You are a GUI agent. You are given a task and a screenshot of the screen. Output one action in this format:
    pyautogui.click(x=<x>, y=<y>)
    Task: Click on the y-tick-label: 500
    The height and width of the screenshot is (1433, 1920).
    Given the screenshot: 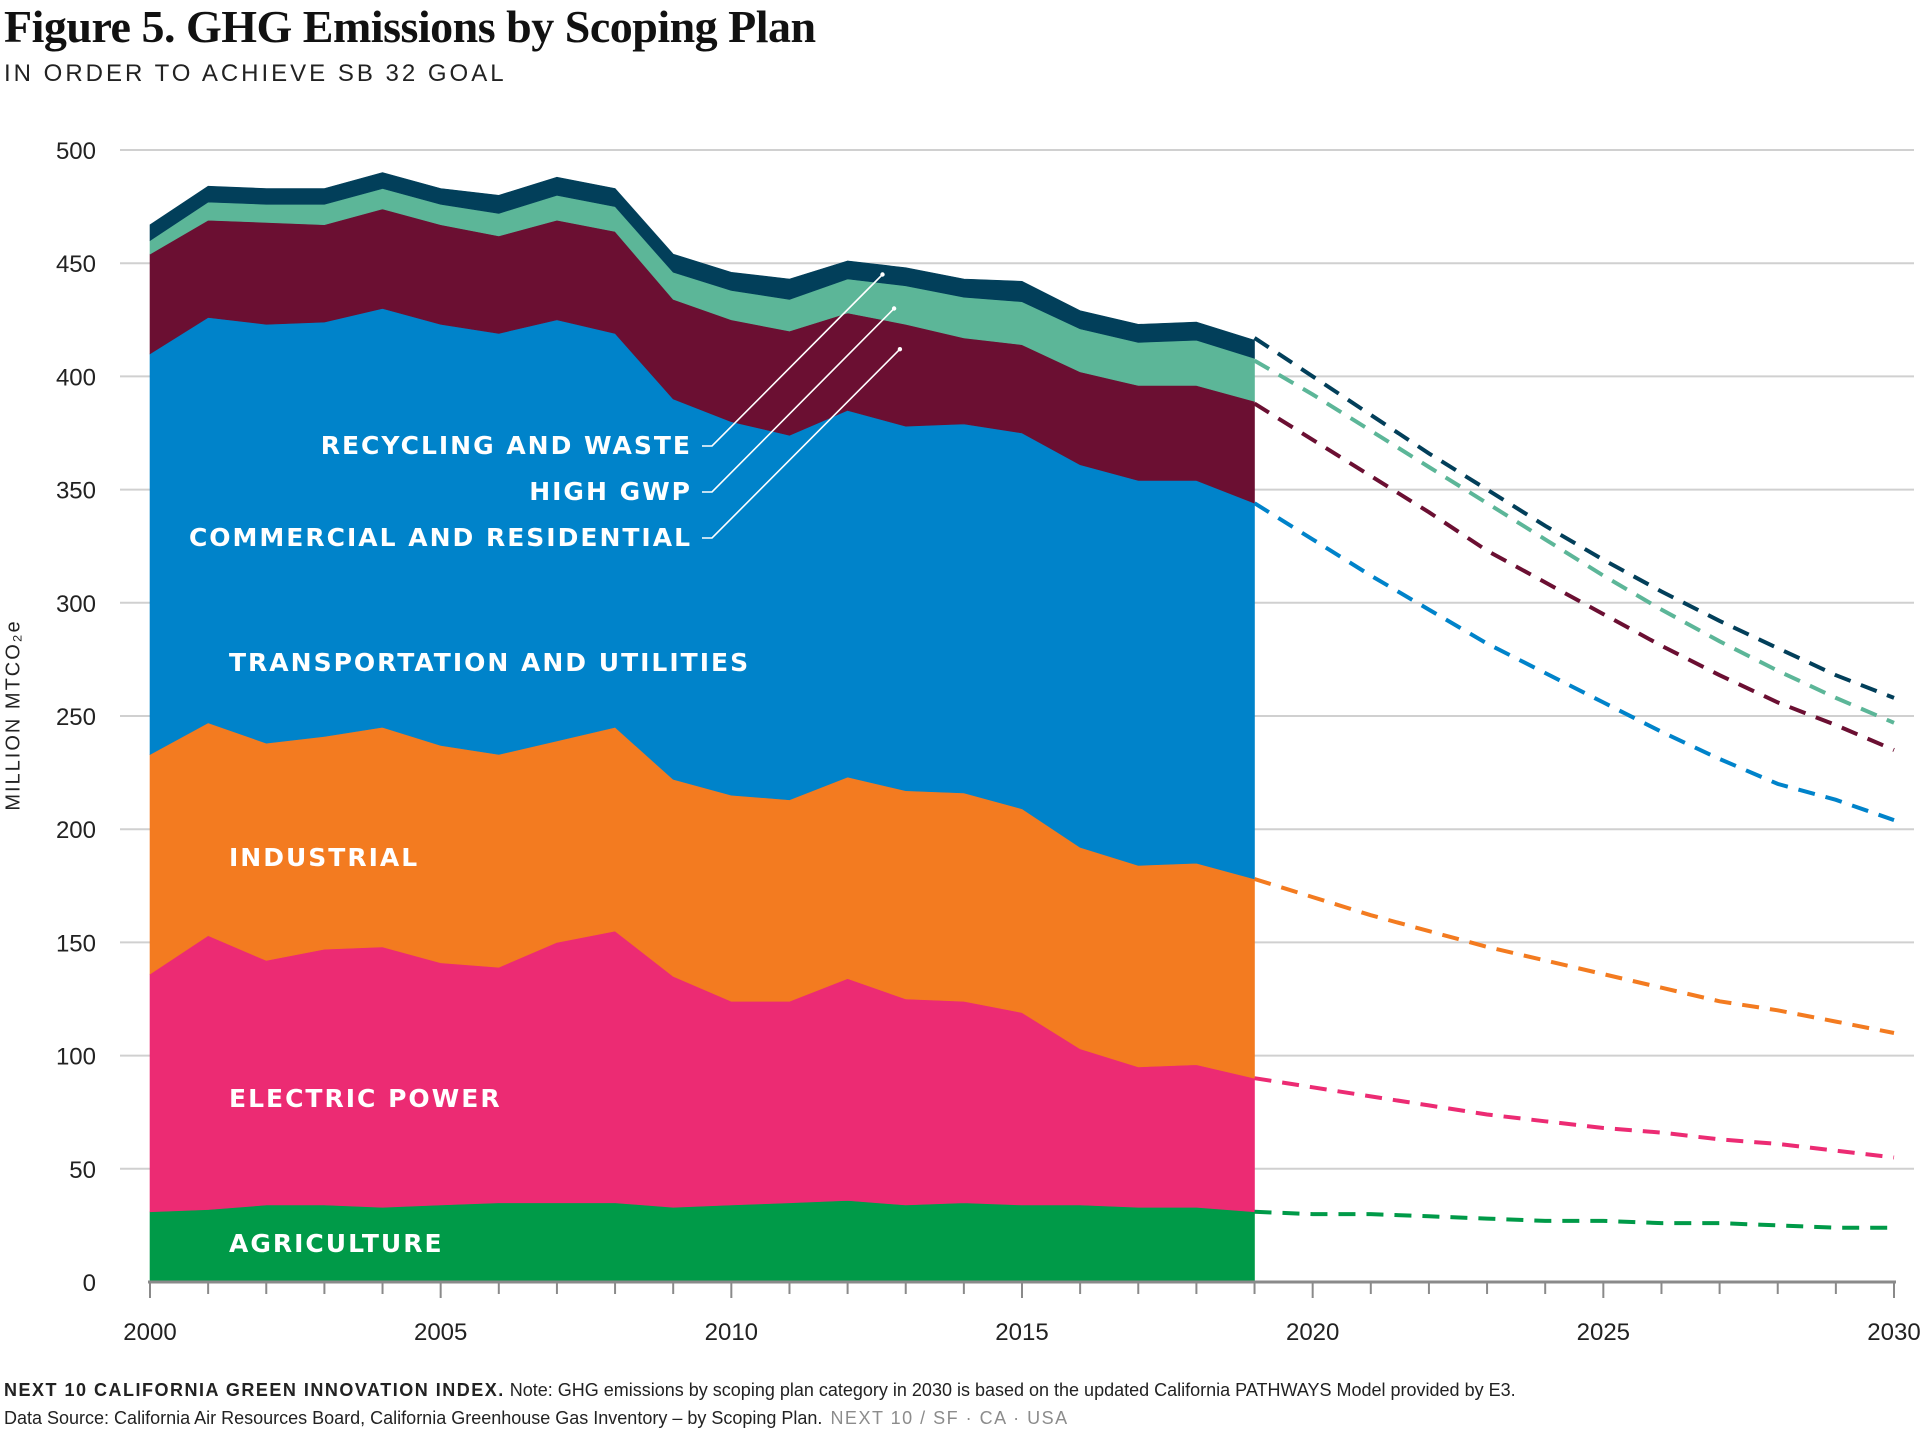 What is the action you would take?
    pyautogui.click(x=76, y=151)
    